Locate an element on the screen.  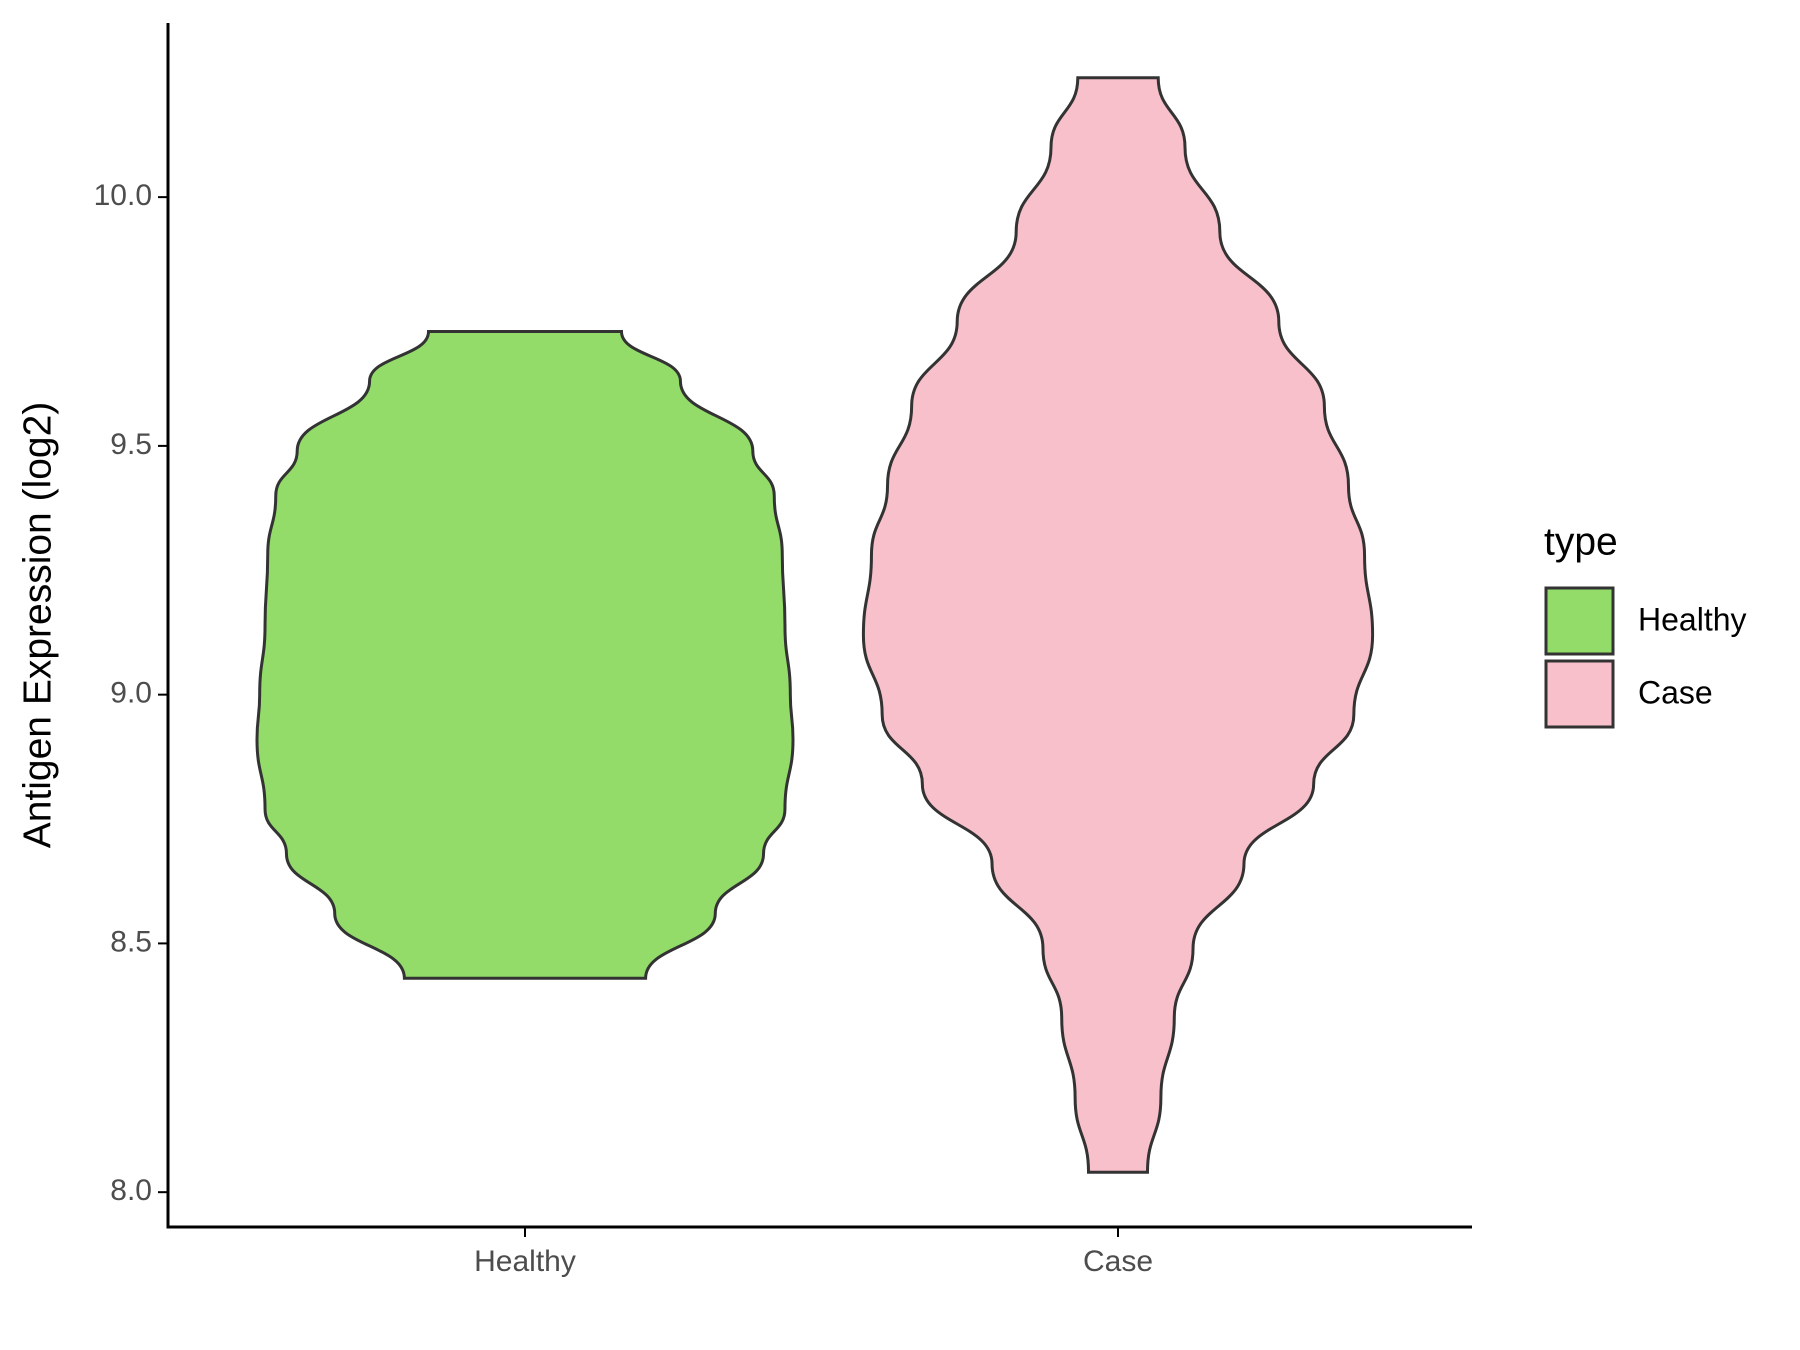
legend-label: Case is located at coordinates (1675, 692).